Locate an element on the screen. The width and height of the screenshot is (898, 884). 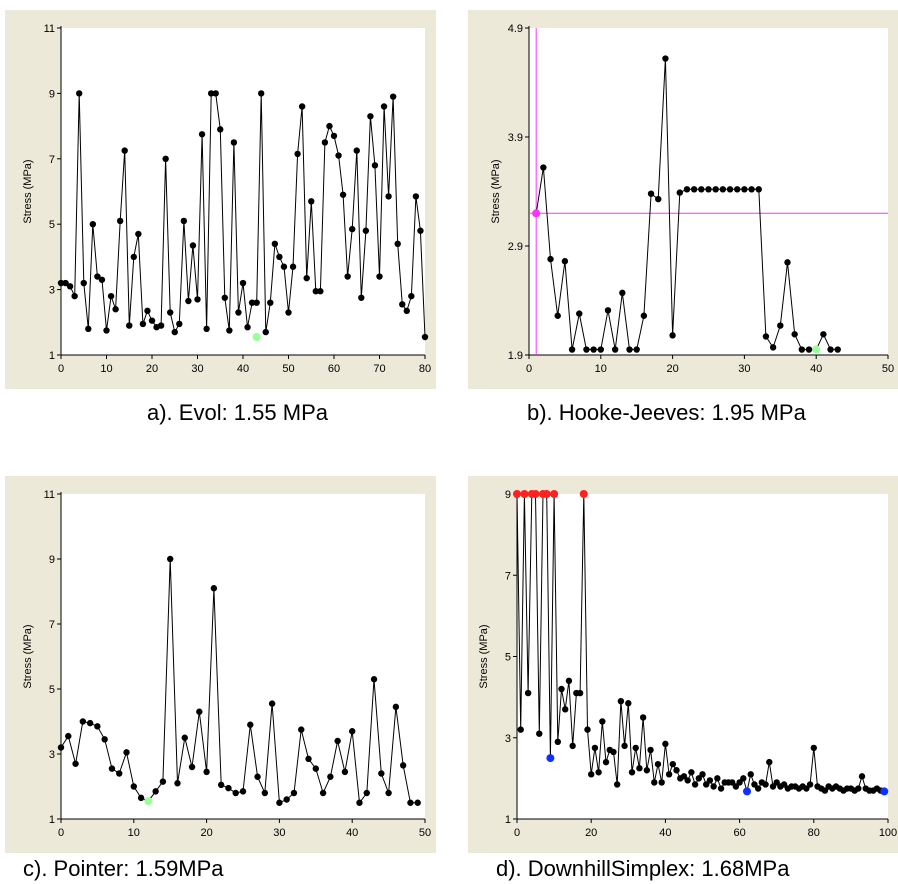
x-tick-label: 80 is located at coordinates (425, 369).